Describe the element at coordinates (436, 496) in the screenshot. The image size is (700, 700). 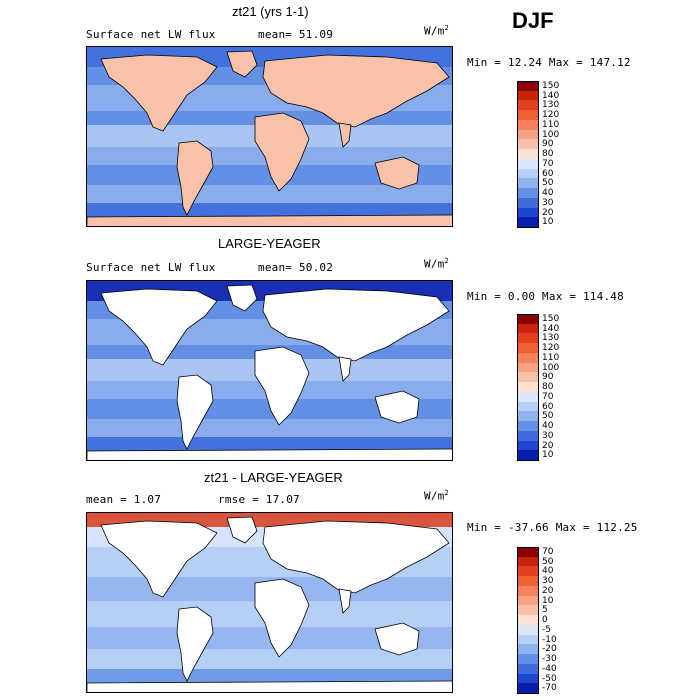
I see `panel-3-units: W/m2` at that location.